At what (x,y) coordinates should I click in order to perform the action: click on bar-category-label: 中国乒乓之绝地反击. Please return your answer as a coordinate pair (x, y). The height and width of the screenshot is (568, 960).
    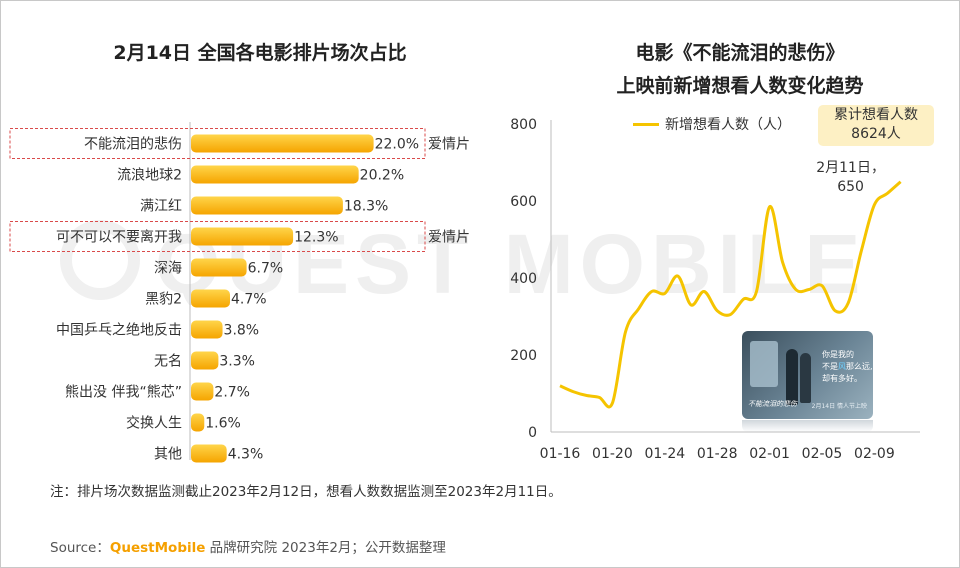
    Looking at the image, I should click on (119, 331).